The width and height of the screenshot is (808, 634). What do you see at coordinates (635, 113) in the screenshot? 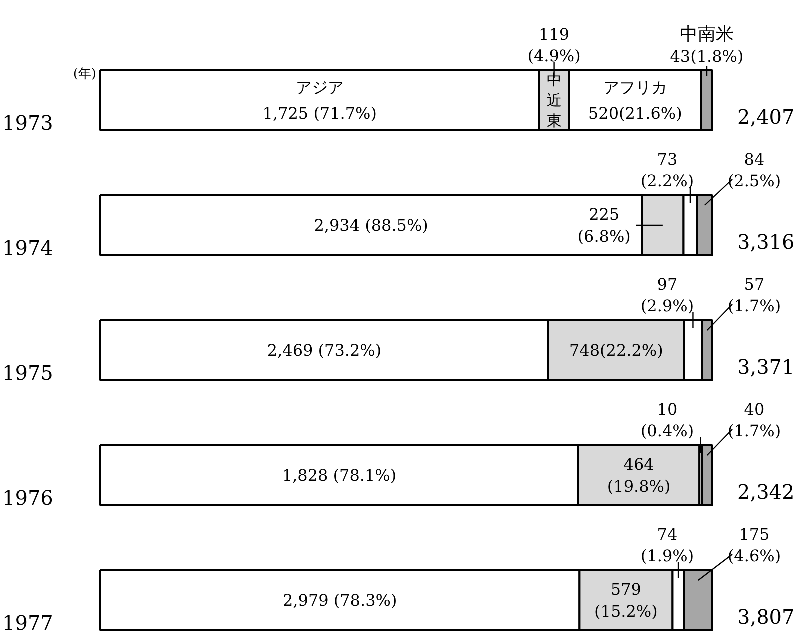
I see `data-label: 520(21.6%)` at bounding box center [635, 113].